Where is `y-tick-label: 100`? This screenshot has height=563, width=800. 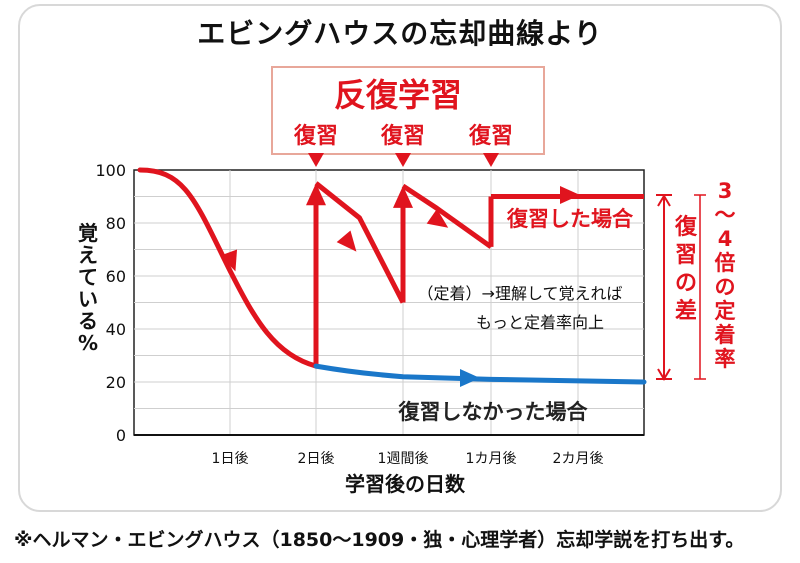 y-tick-label: 100 is located at coordinates (110, 170).